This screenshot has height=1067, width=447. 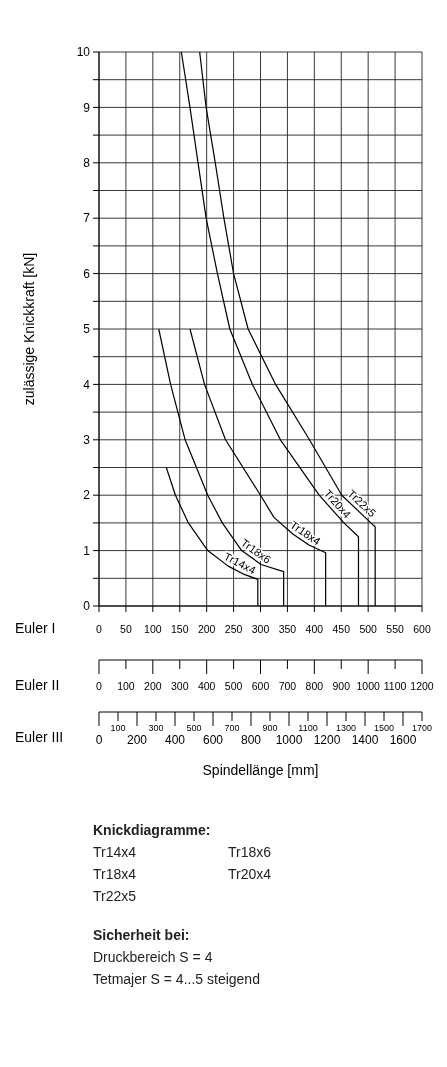 I want to click on x2-tick-label: 1000, so click(x=368, y=686).